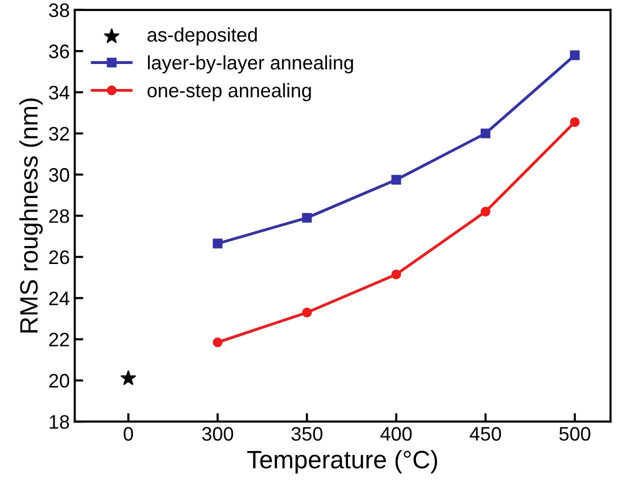 Image resolution: width=623 pixels, height=496 pixels. What do you see at coordinates (250, 64) in the screenshot?
I see `legend-label: layer-by-layer annealing` at bounding box center [250, 64].